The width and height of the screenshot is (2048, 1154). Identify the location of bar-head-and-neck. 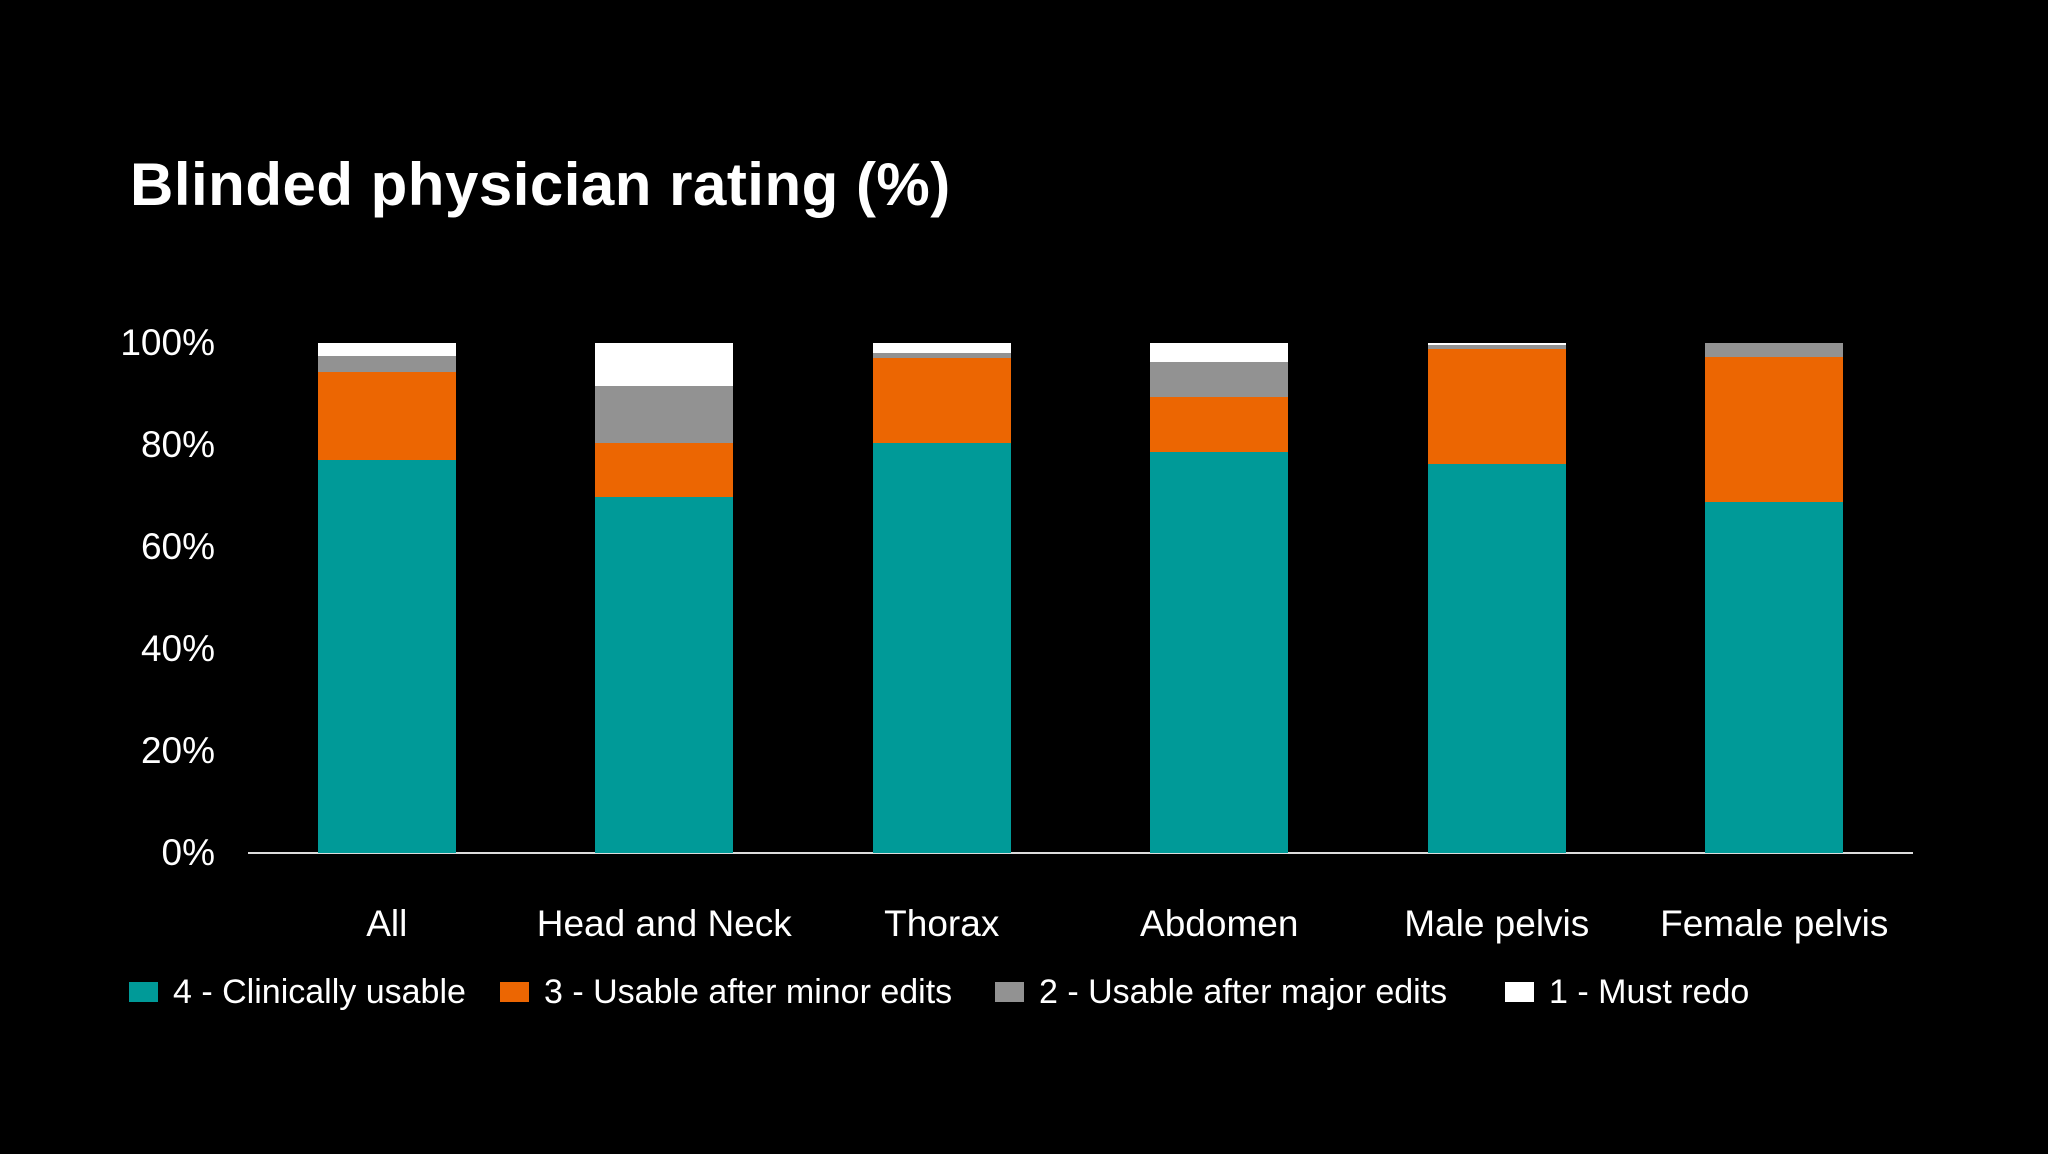
(664, 598).